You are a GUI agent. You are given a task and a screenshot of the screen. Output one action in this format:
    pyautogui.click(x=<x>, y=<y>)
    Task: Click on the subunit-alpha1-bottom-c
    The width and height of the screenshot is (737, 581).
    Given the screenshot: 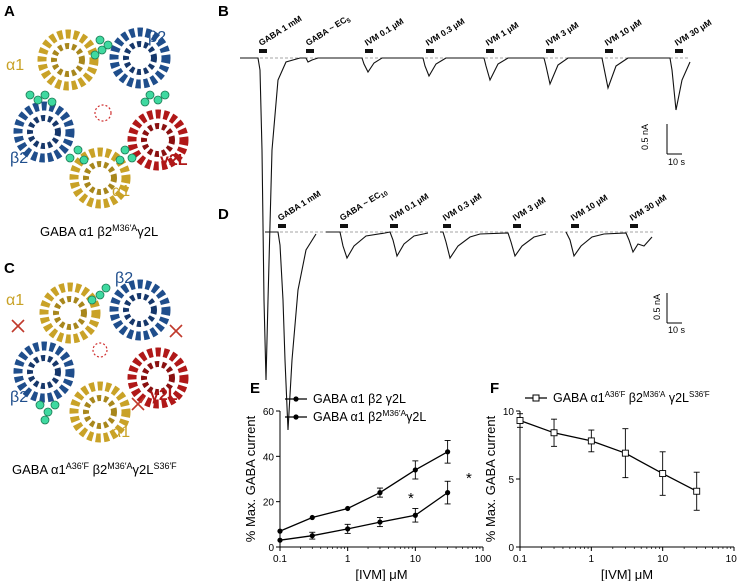 What is the action you would take?
    pyautogui.click(x=100, y=412)
    